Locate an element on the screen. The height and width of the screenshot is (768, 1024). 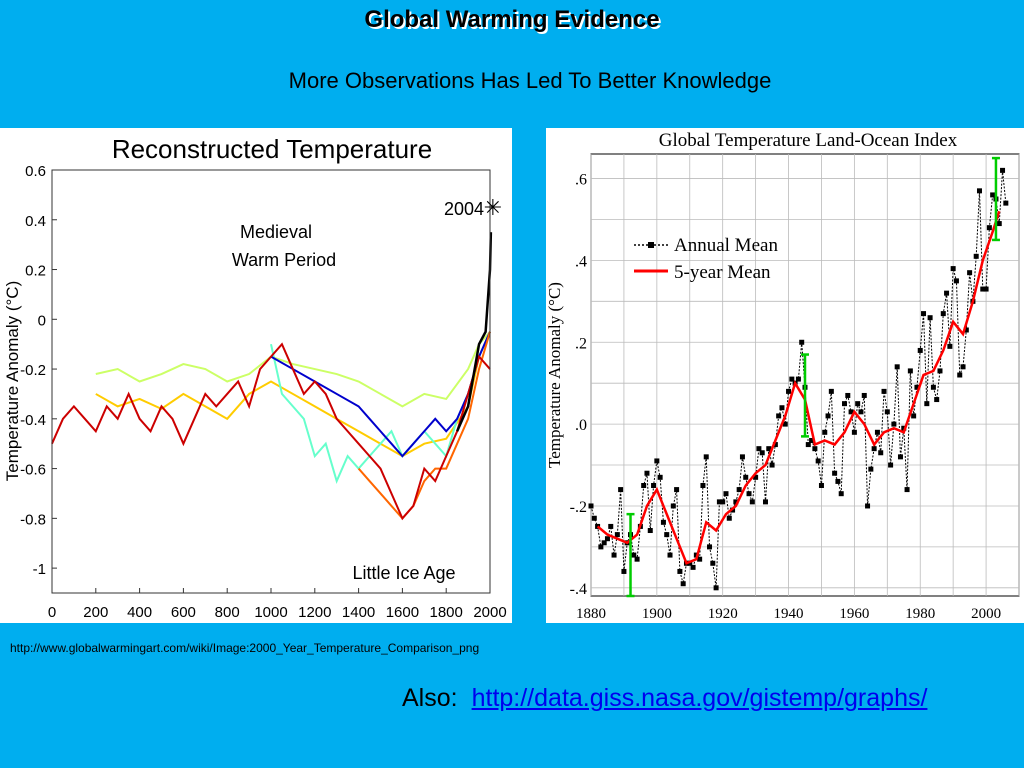
left-y-tick: -0.4 is located at coordinates (33, 420).